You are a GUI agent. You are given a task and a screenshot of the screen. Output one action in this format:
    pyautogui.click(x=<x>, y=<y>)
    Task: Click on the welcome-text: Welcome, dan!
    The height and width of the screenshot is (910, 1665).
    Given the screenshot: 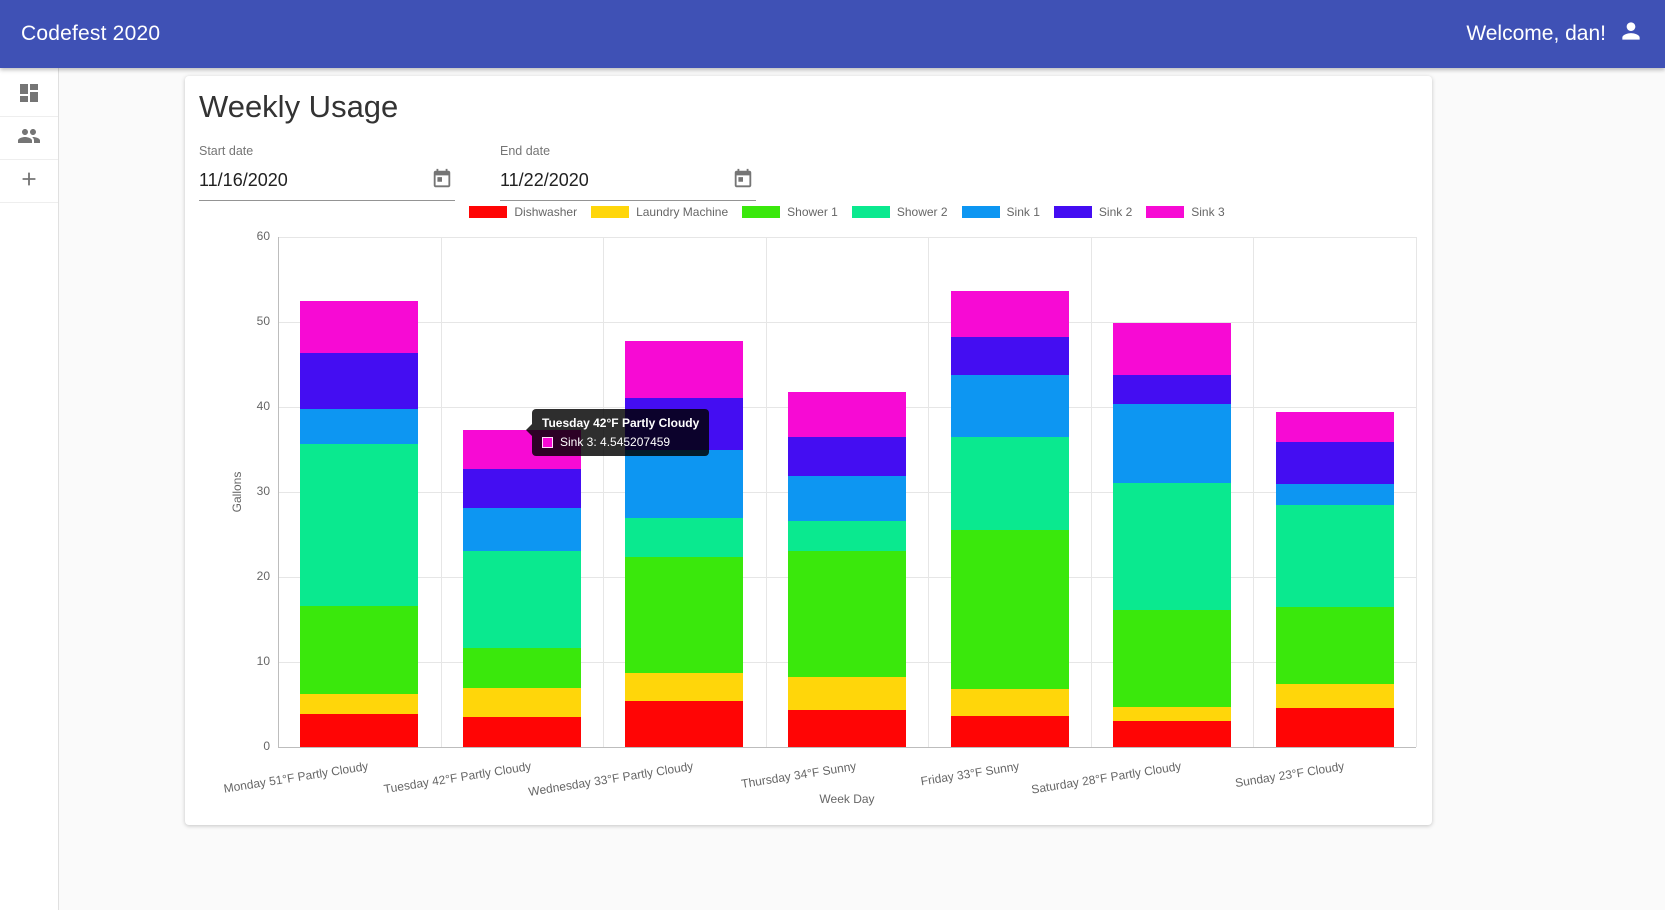 What is the action you would take?
    pyautogui.click(x=1536, y=33)
    